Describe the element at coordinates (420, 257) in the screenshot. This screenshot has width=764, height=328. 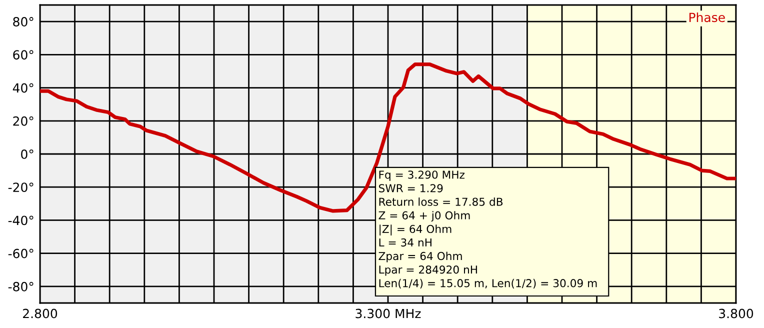
I see `annotation: Zpar = 64 Ohm` at that location.